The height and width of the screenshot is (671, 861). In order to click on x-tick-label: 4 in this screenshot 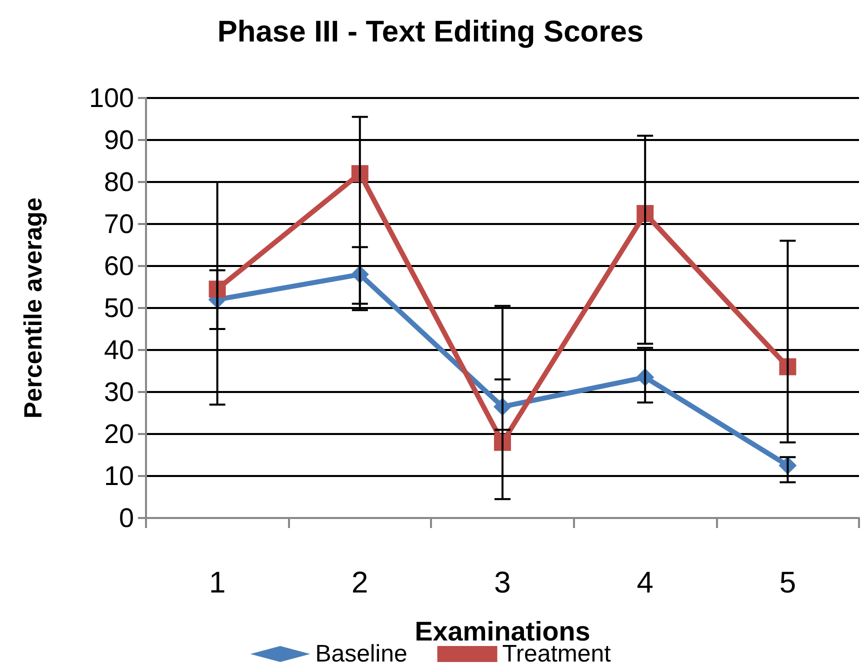, I will do `click(645, 583)`.